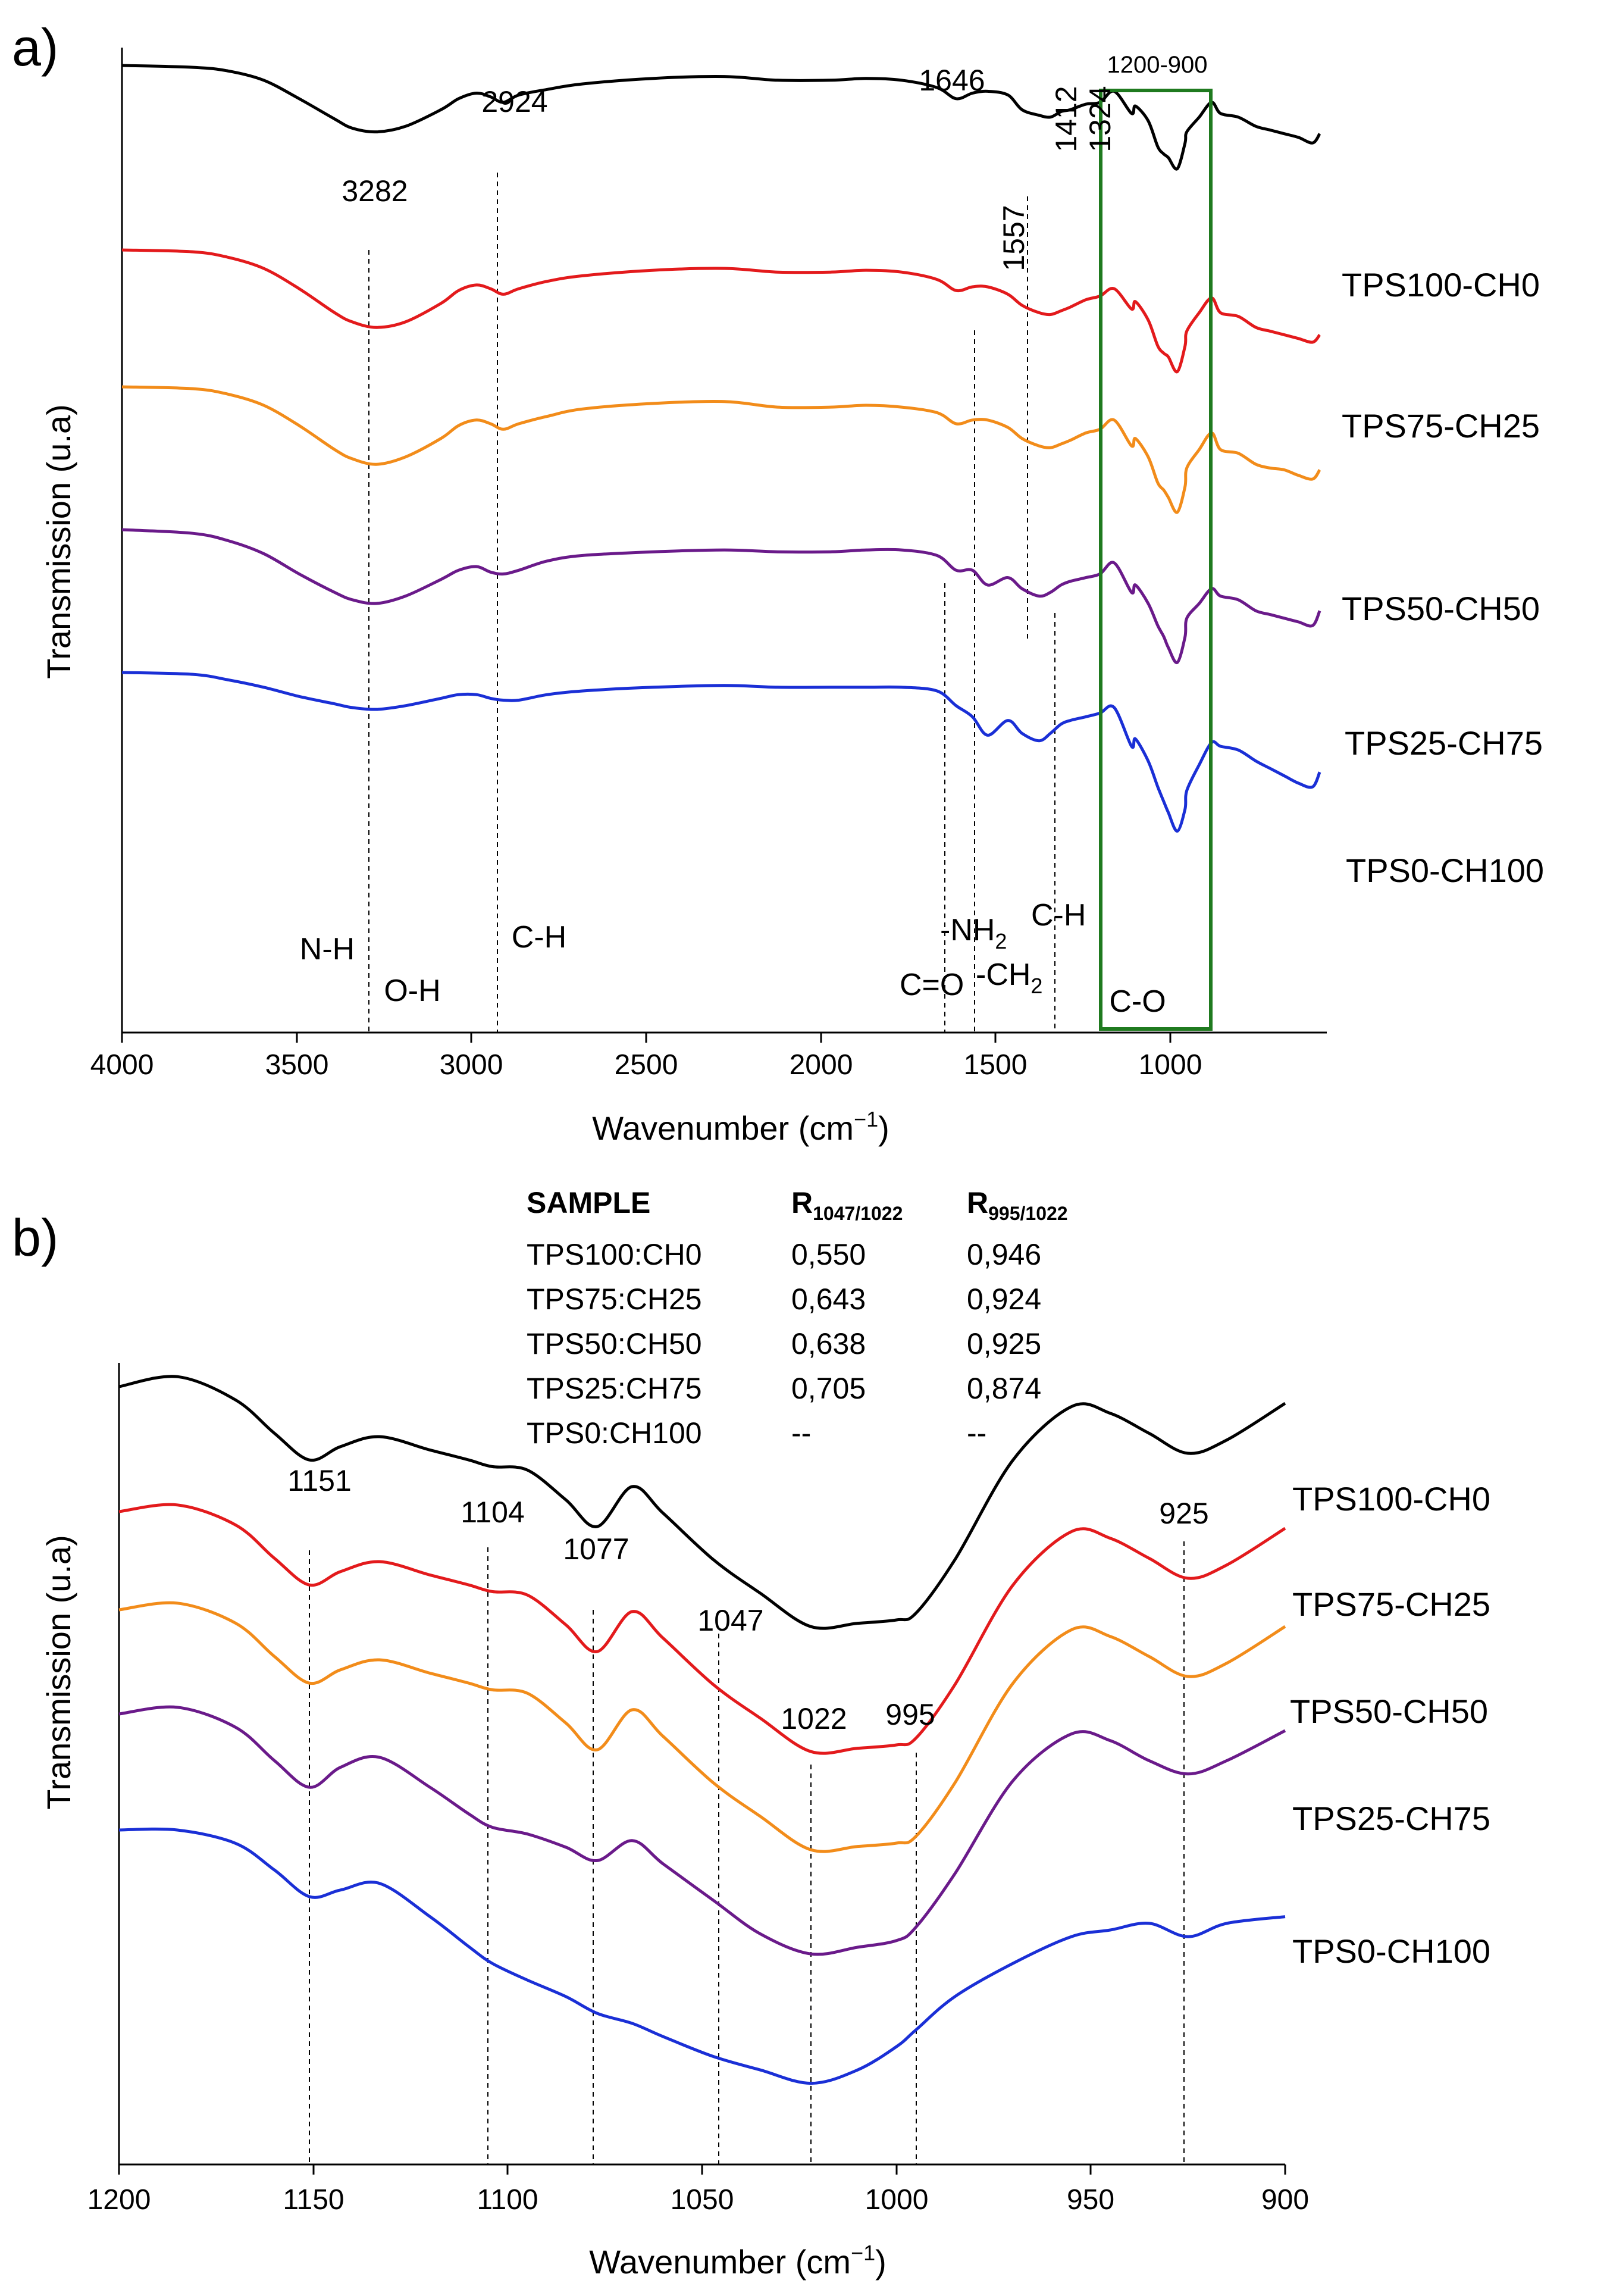  Describe the element at coordinates (1441, 608) in the screenshot. I see `panel-a-series-label: TPS50-CH50` at that location.